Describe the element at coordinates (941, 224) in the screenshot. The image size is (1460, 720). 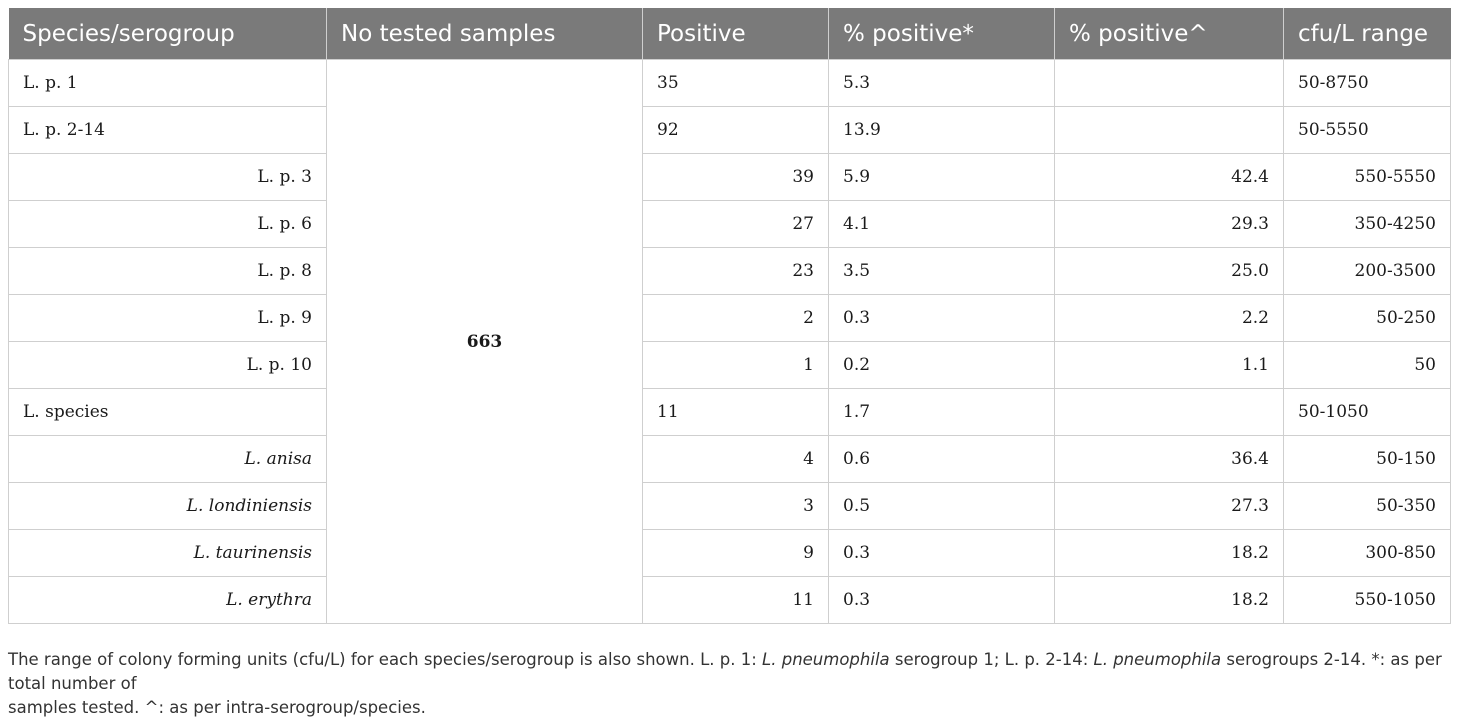
I see `cell-pct-total: 4.1` at that location.